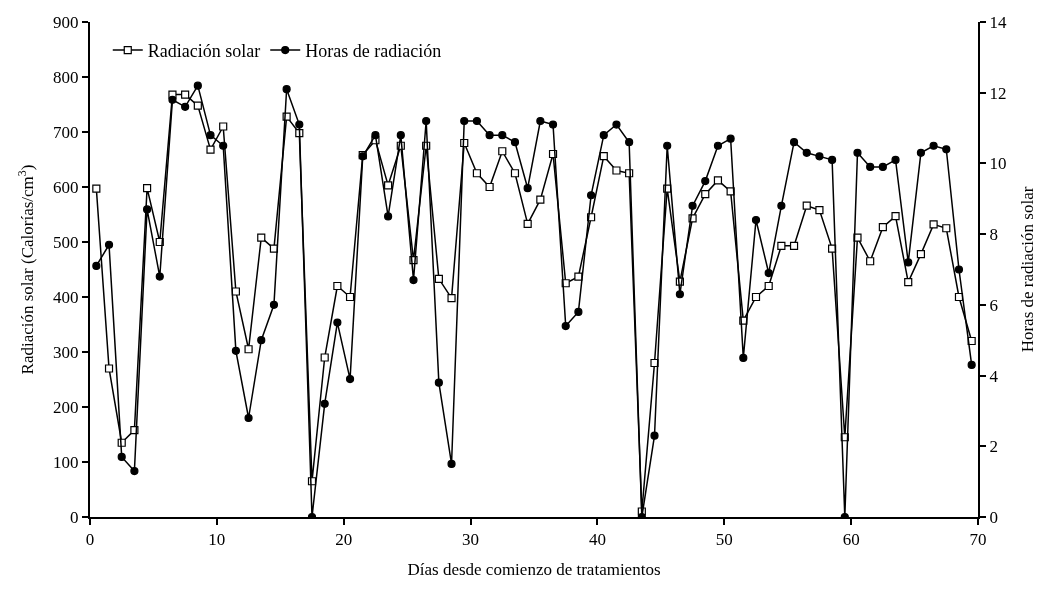 The height and width of the screenshot is (599, 1063). I want to click on y-tick-label: 900, so click(66, 22).